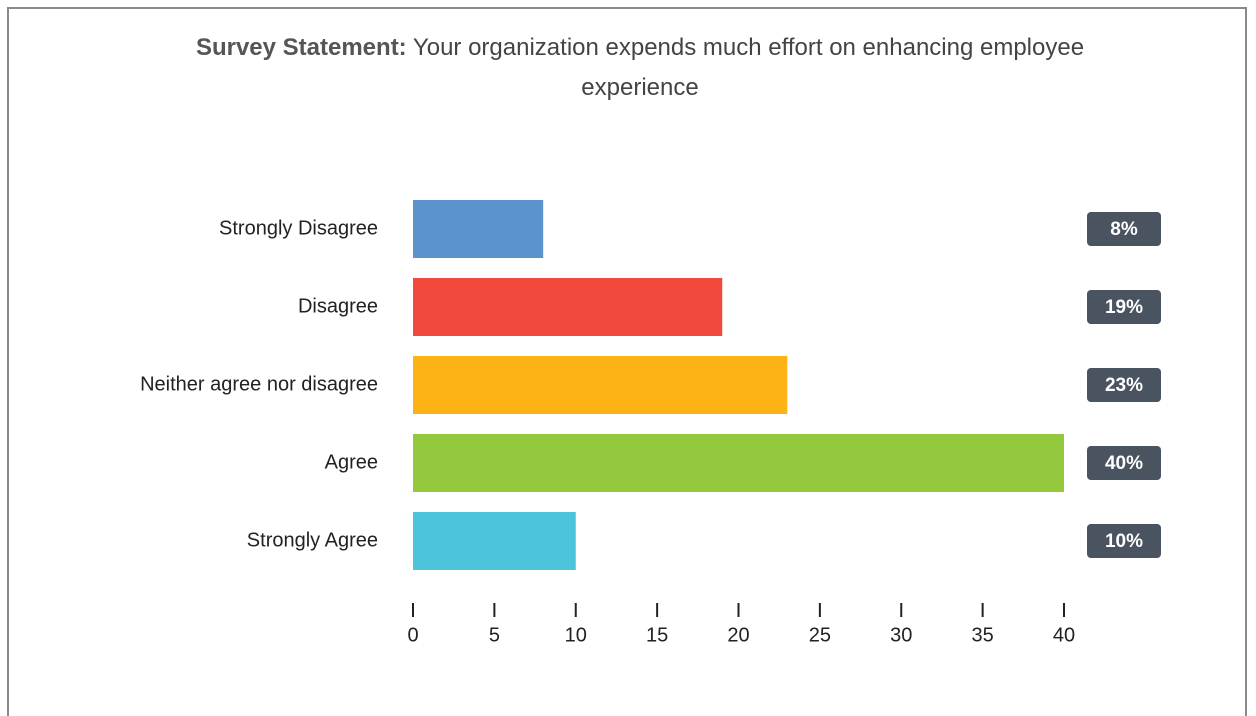 Image resolution: width=1256 pixels, height=716 pixels. What do you see at coordinates (351, 462) in the screenshot?
I see `y-tick-label: Agree` at bounding box center [351, 462].